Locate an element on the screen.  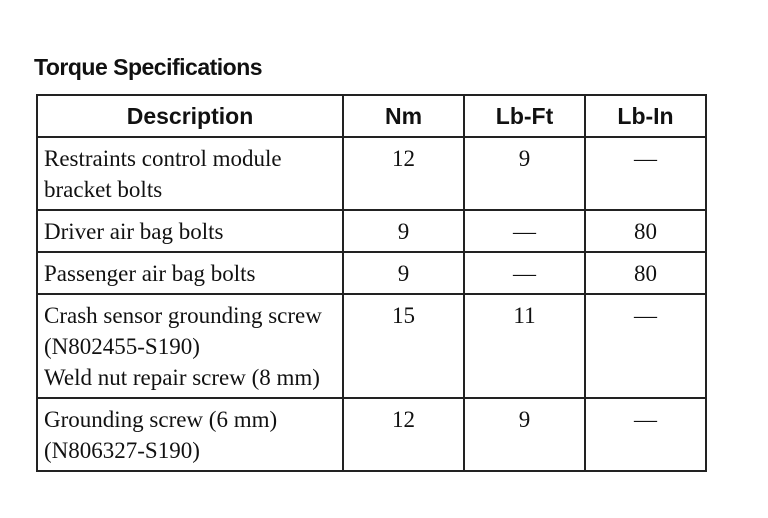
description-line: Driver air bag bolts is located at coordinates (134, 231).